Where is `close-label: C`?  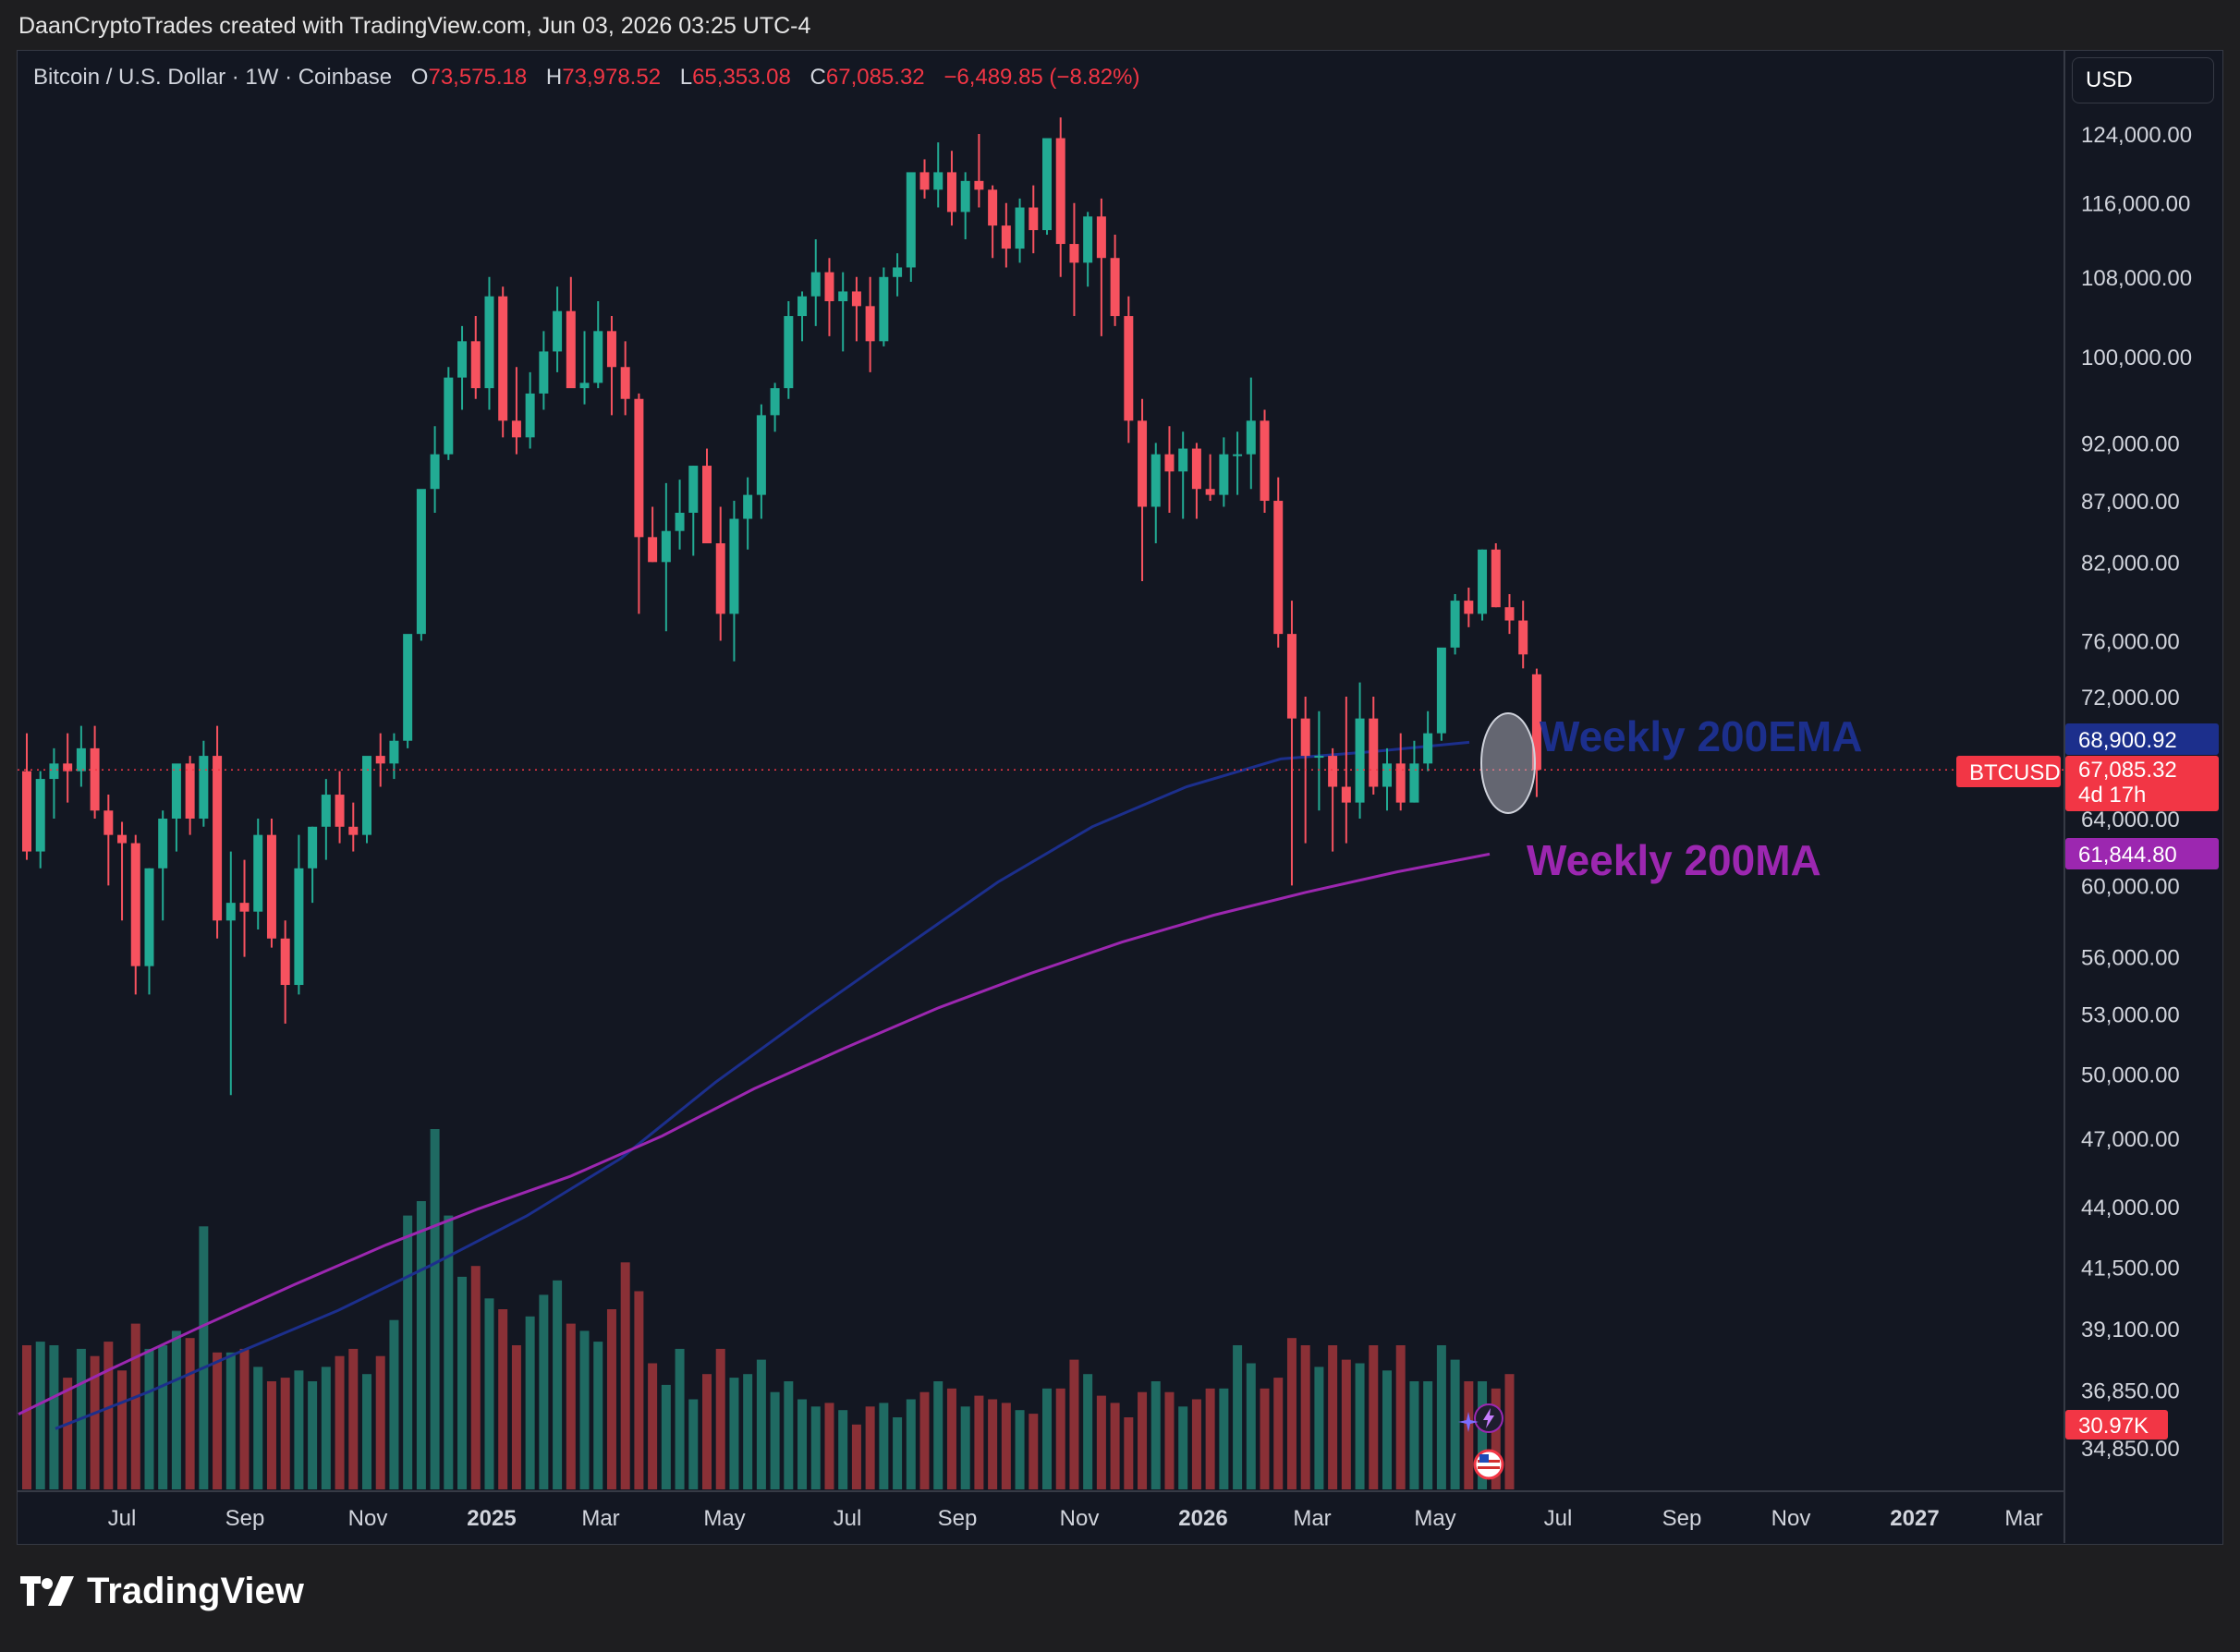 close-label: C is located at coordinates (818, 77).